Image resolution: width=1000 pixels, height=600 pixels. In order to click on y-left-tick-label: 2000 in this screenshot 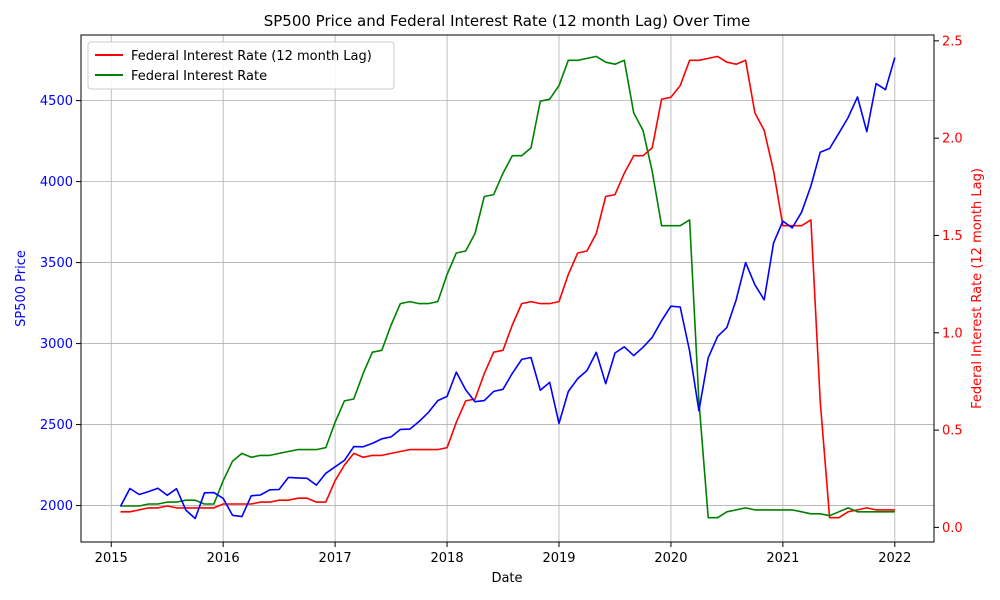, I will do `click(56, 506)`.